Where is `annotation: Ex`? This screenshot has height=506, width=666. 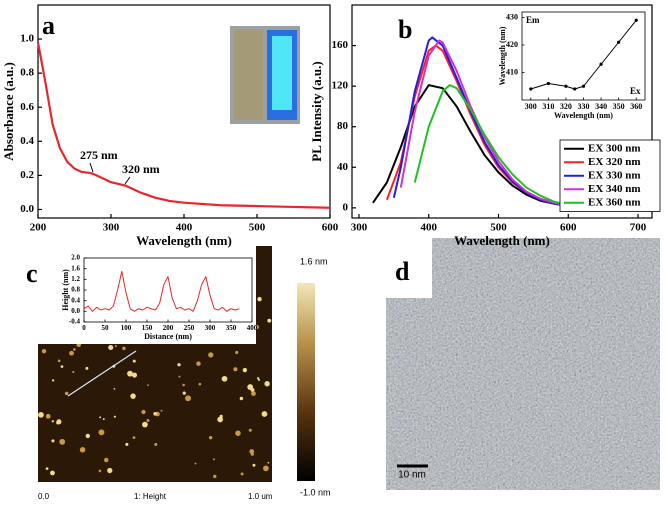
annotation: Ex is located at coordinates (635, 91).